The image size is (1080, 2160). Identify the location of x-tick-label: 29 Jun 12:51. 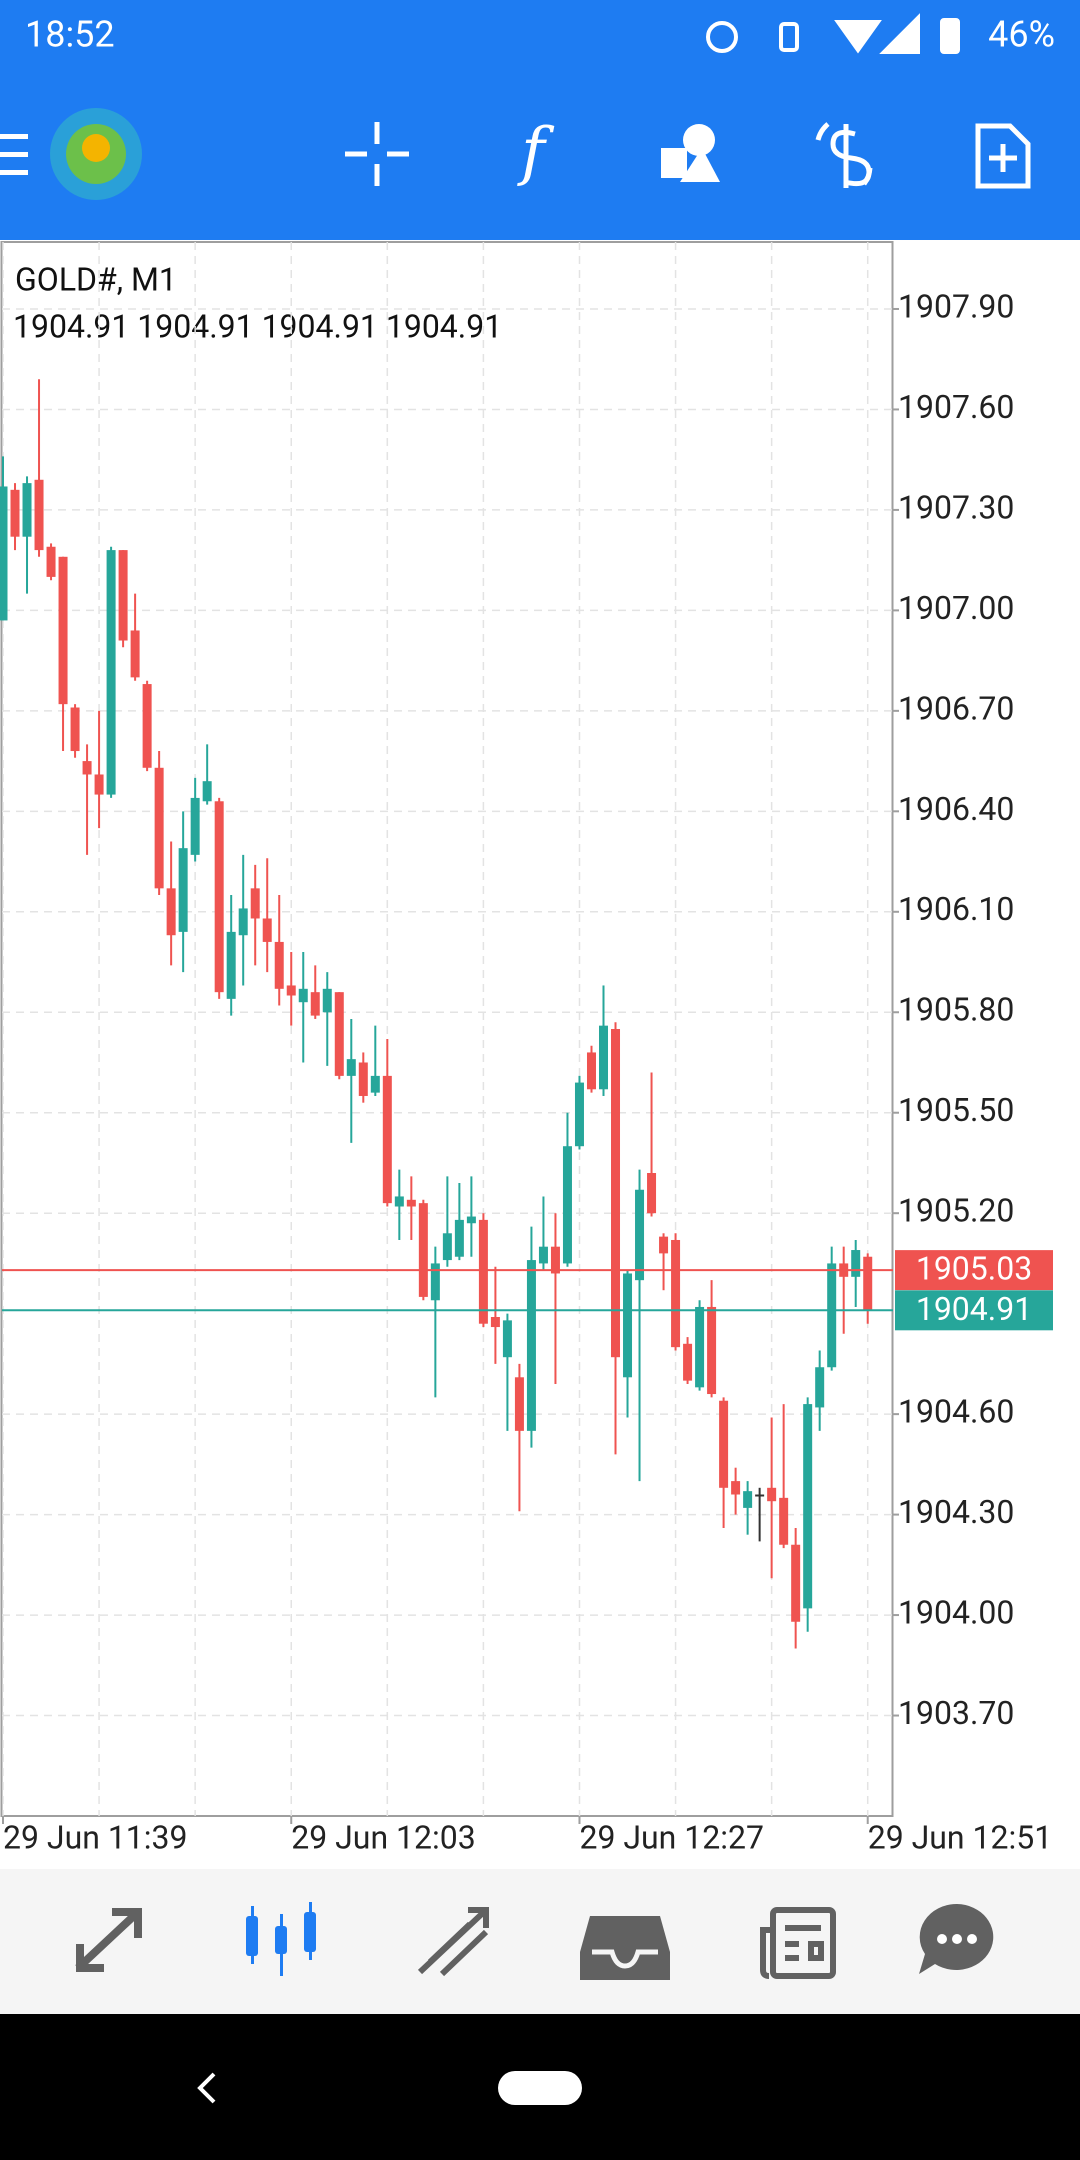
(960, 1837).